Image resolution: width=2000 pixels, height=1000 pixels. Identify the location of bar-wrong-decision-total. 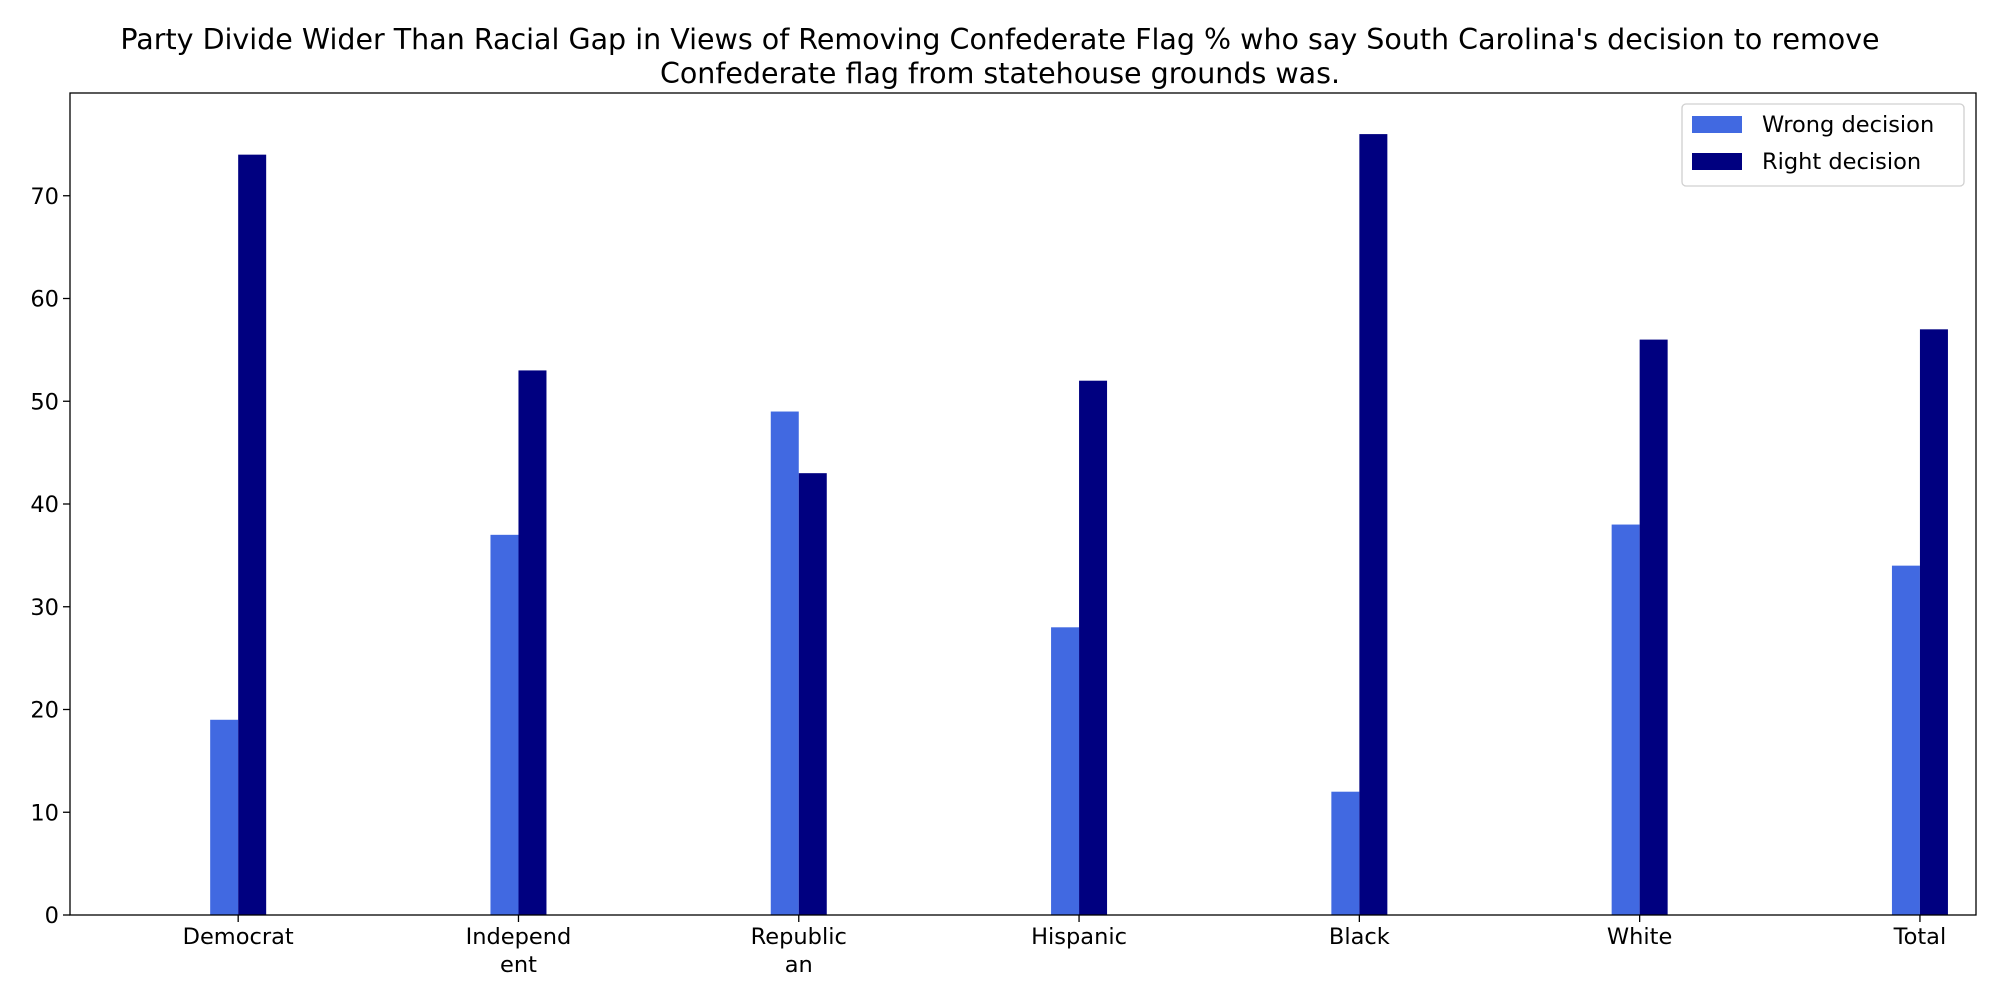
(1905, 740).